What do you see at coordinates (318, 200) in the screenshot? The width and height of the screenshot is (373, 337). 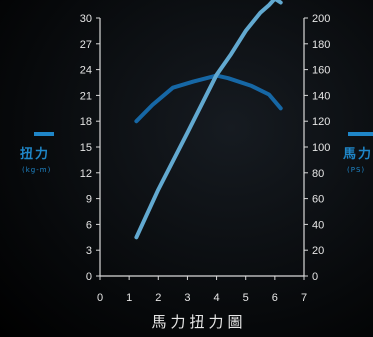 I see `y-right-tick-label: 60` at bounding box center [318, 200].